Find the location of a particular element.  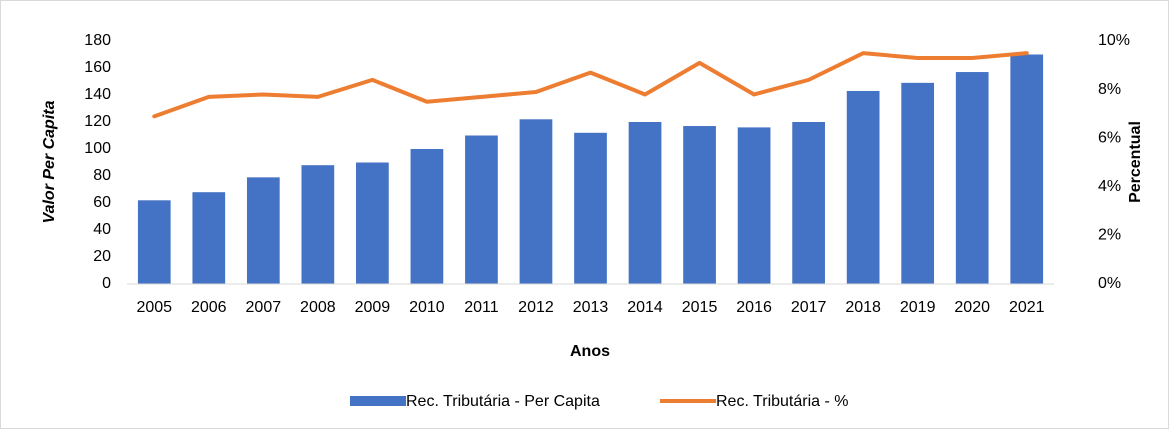

y-tick-label: 60 is located at coordinates (102, 202).